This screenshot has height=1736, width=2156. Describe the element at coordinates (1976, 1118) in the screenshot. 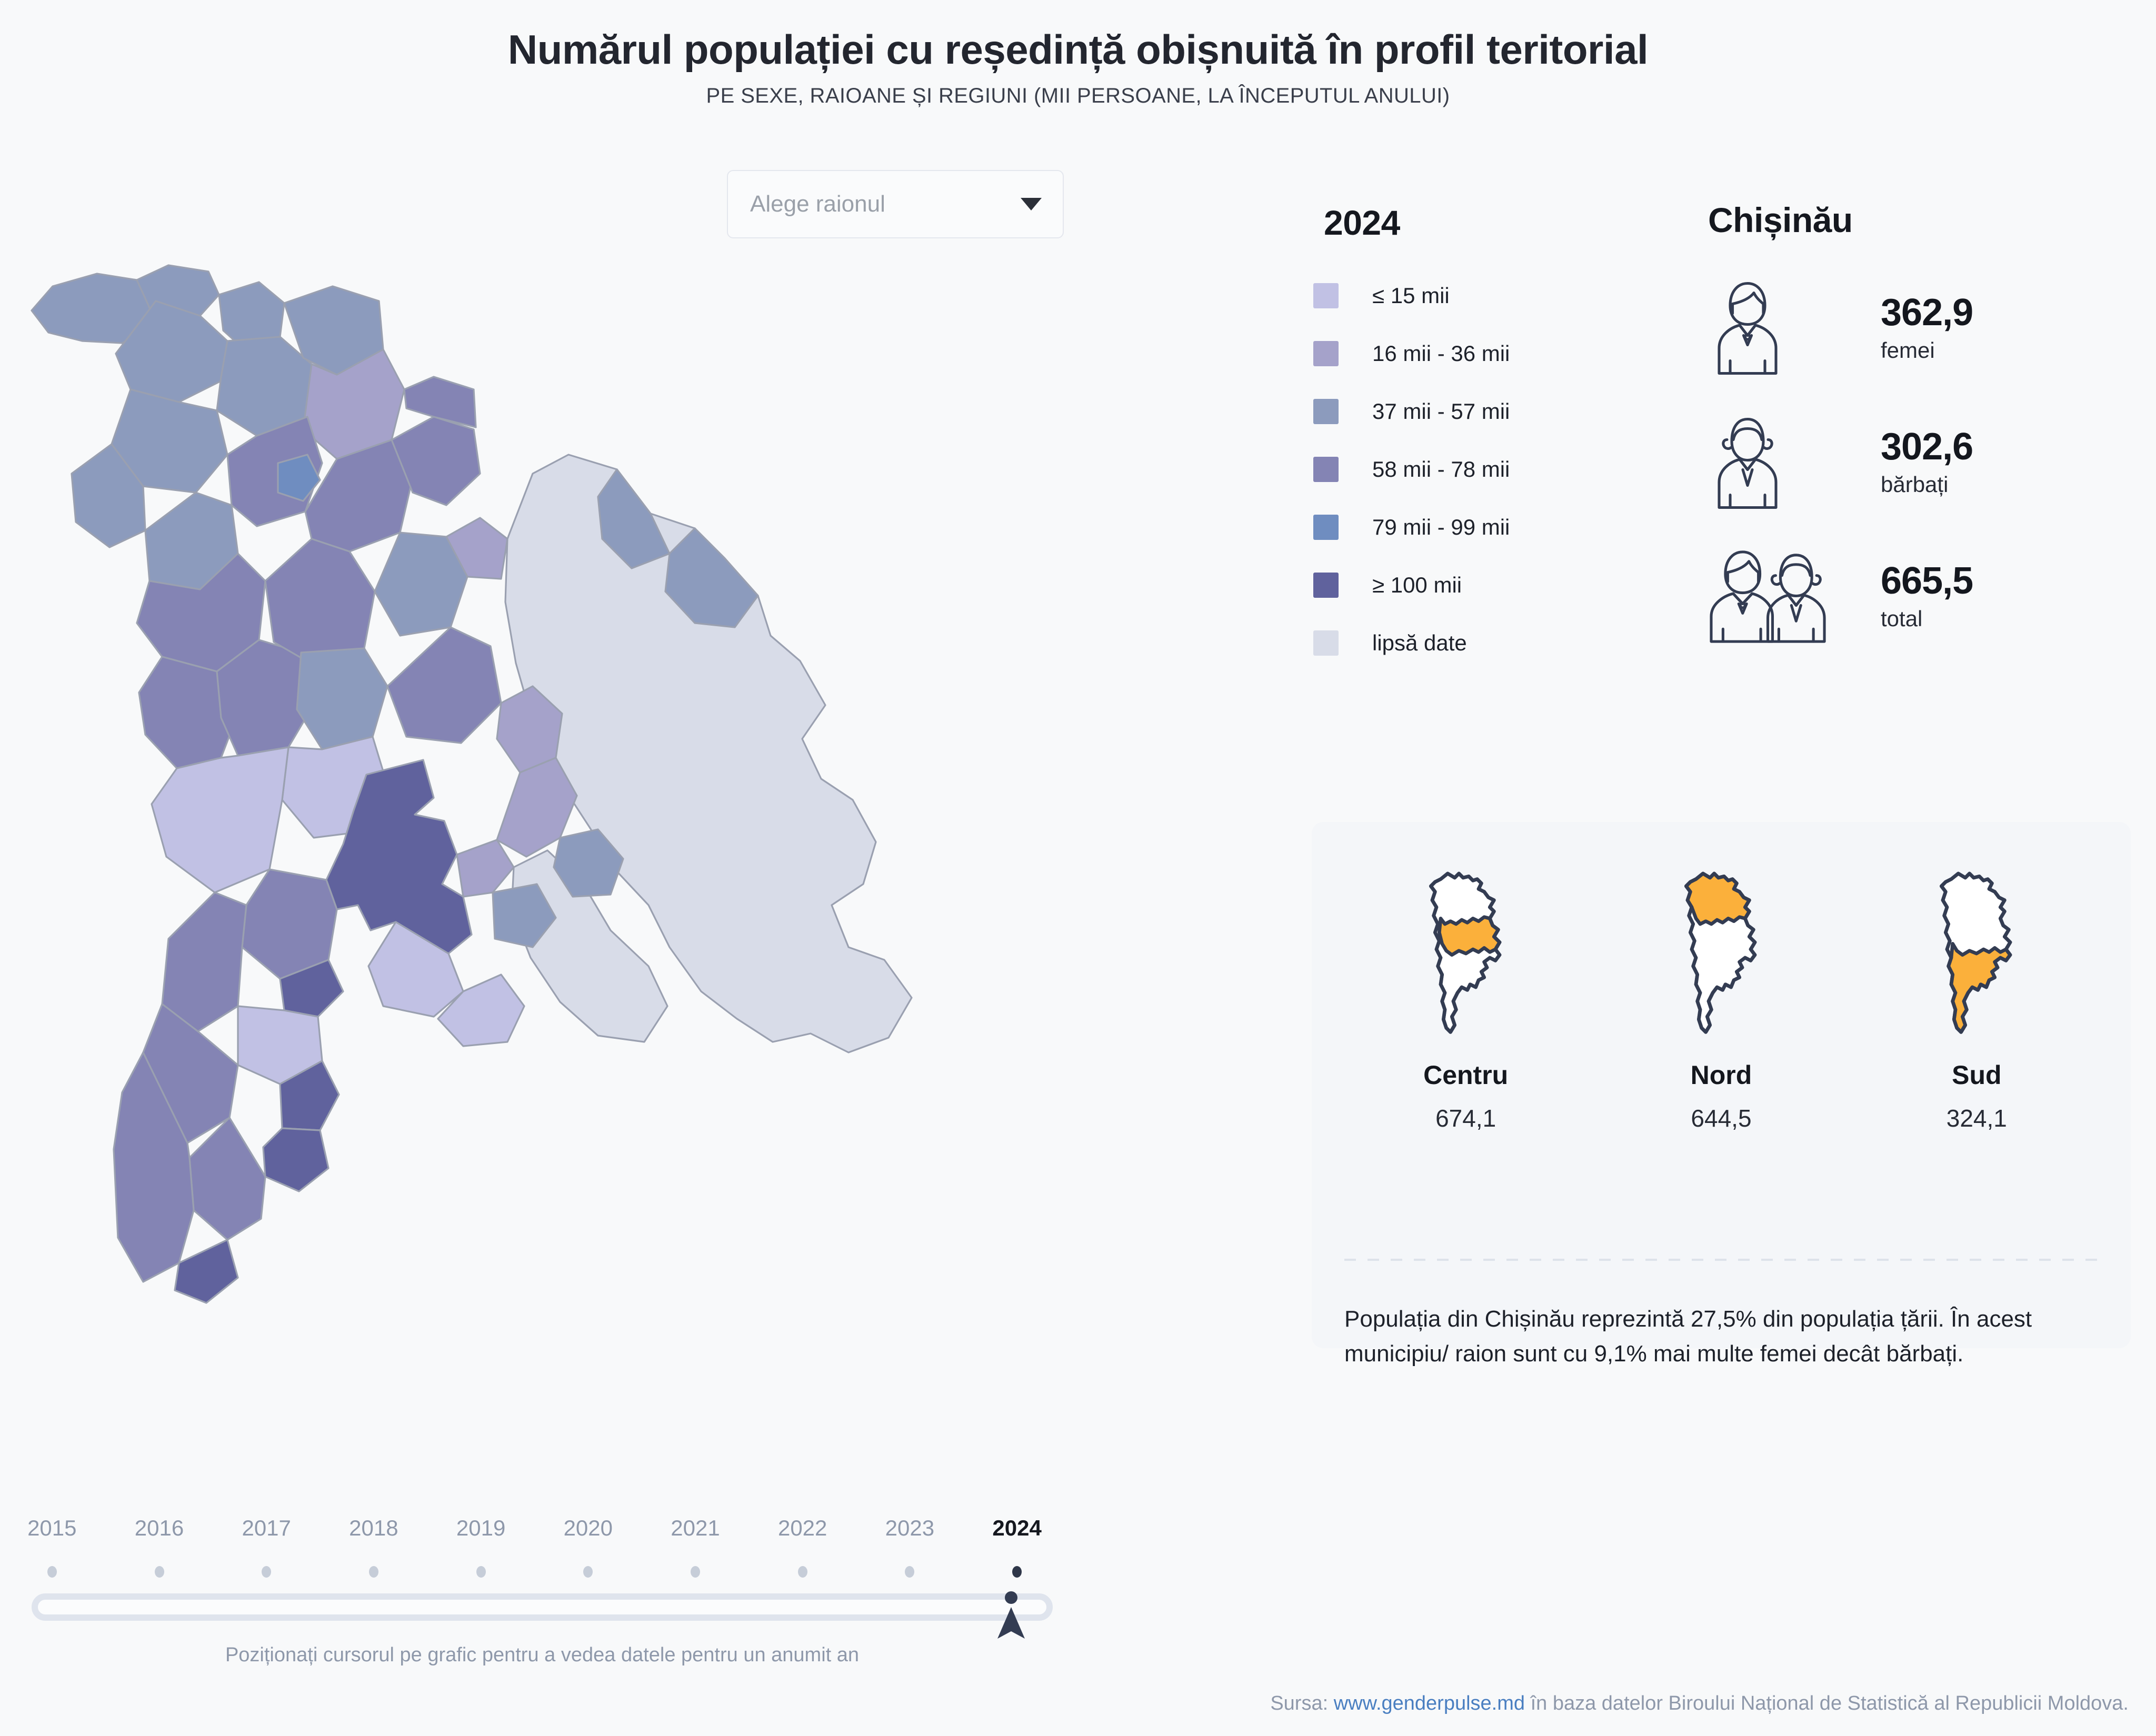

I see `region-value: 324,1` at that location.